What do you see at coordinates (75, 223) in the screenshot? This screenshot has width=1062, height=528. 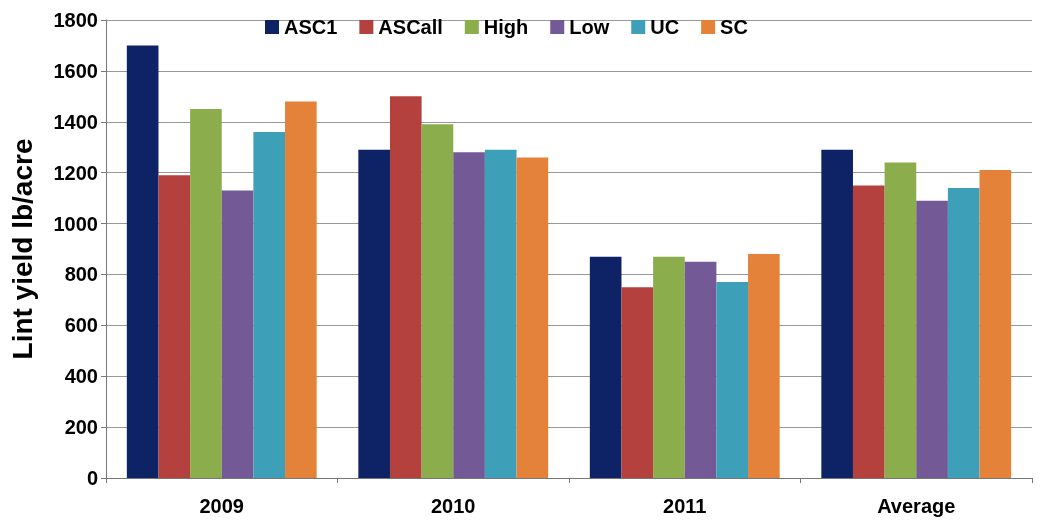 I see `y-tick-label: 1000` at bounding box center [75, 223].